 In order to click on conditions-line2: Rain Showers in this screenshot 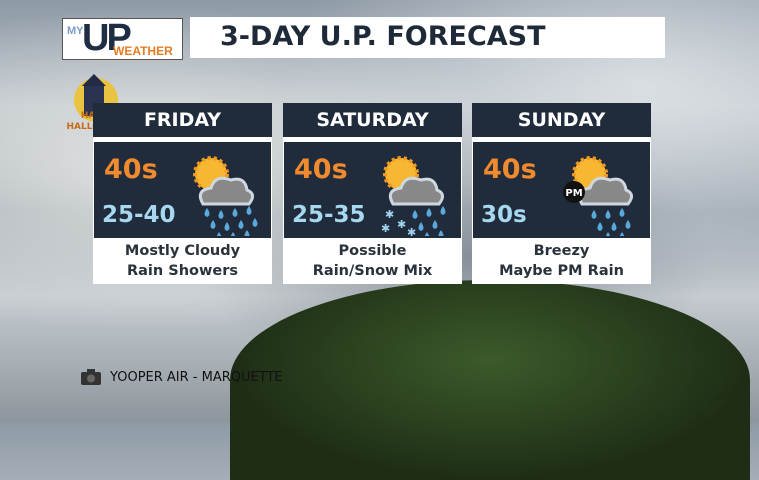, I will do `click(182, 271)`.